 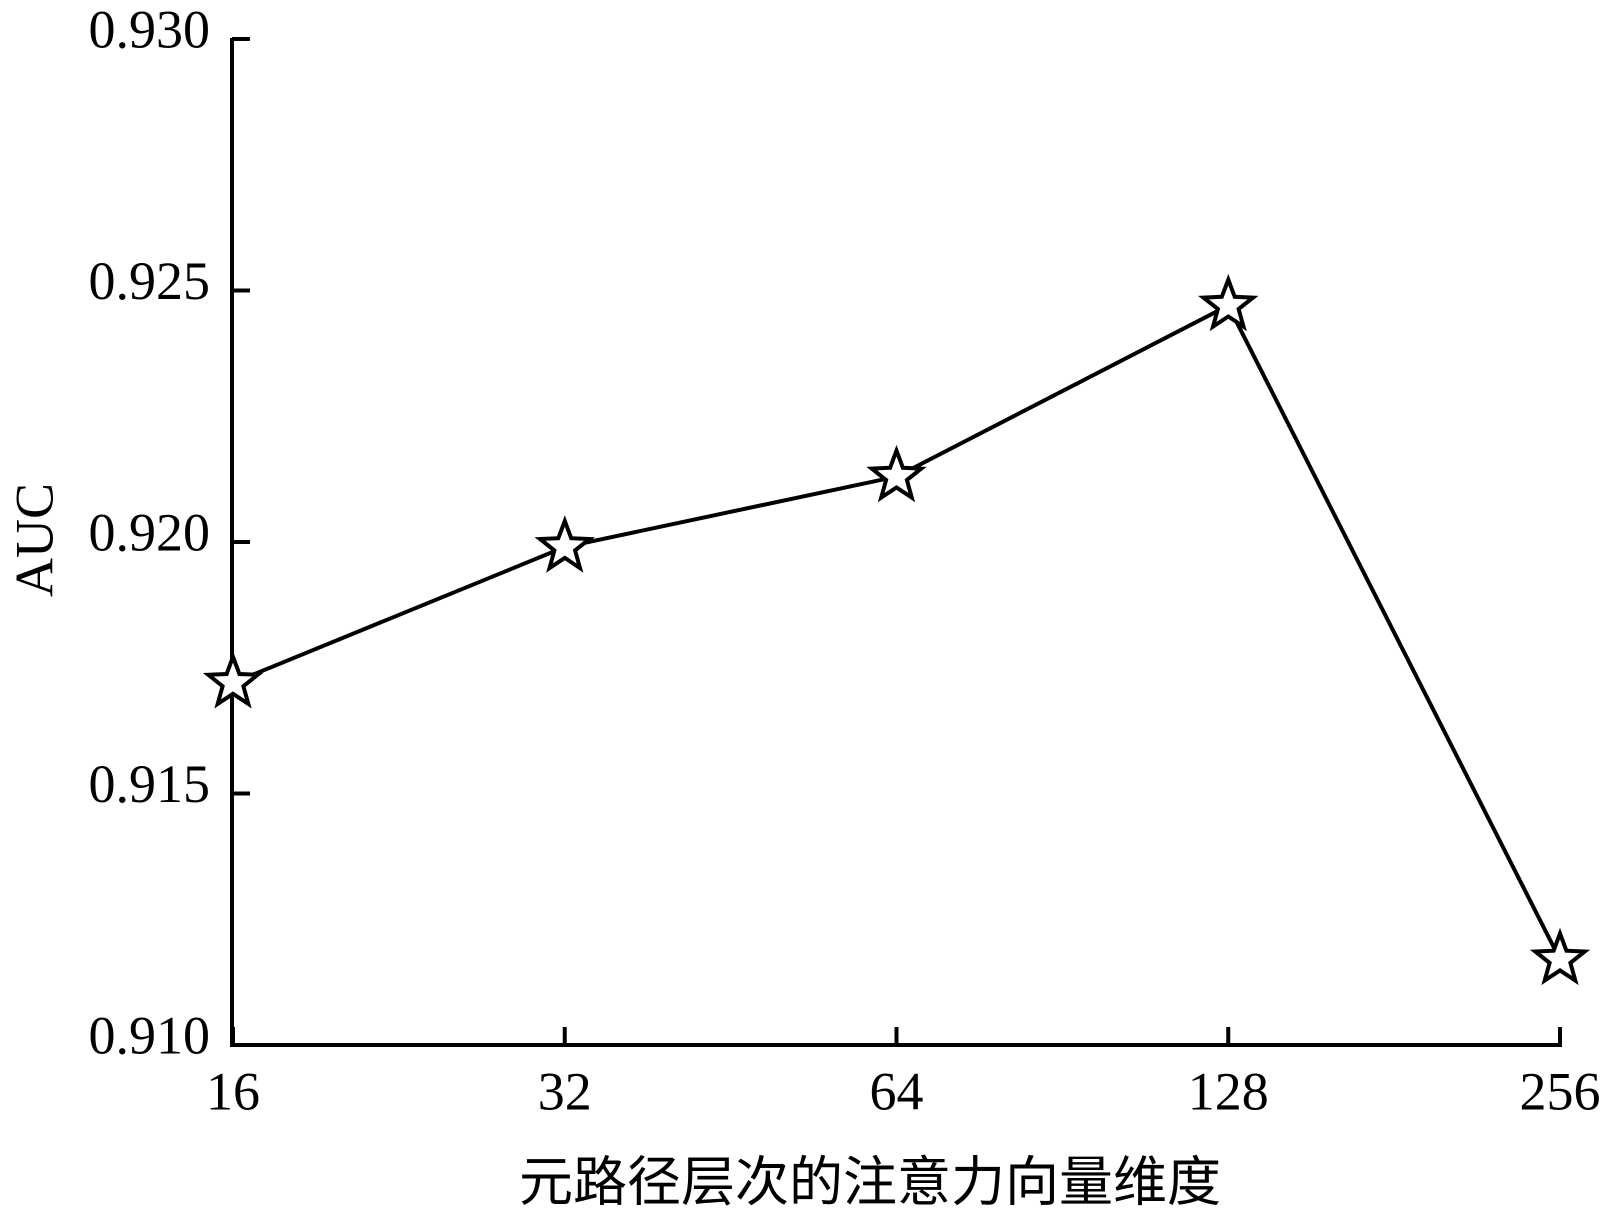 I want to click on x-tick-label: 64, so click(x=897, y=1091).